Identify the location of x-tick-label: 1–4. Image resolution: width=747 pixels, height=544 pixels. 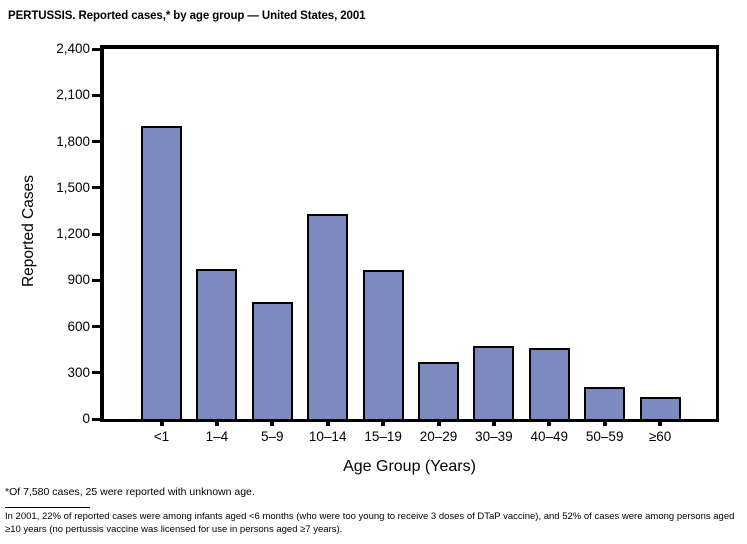
(217, 436).